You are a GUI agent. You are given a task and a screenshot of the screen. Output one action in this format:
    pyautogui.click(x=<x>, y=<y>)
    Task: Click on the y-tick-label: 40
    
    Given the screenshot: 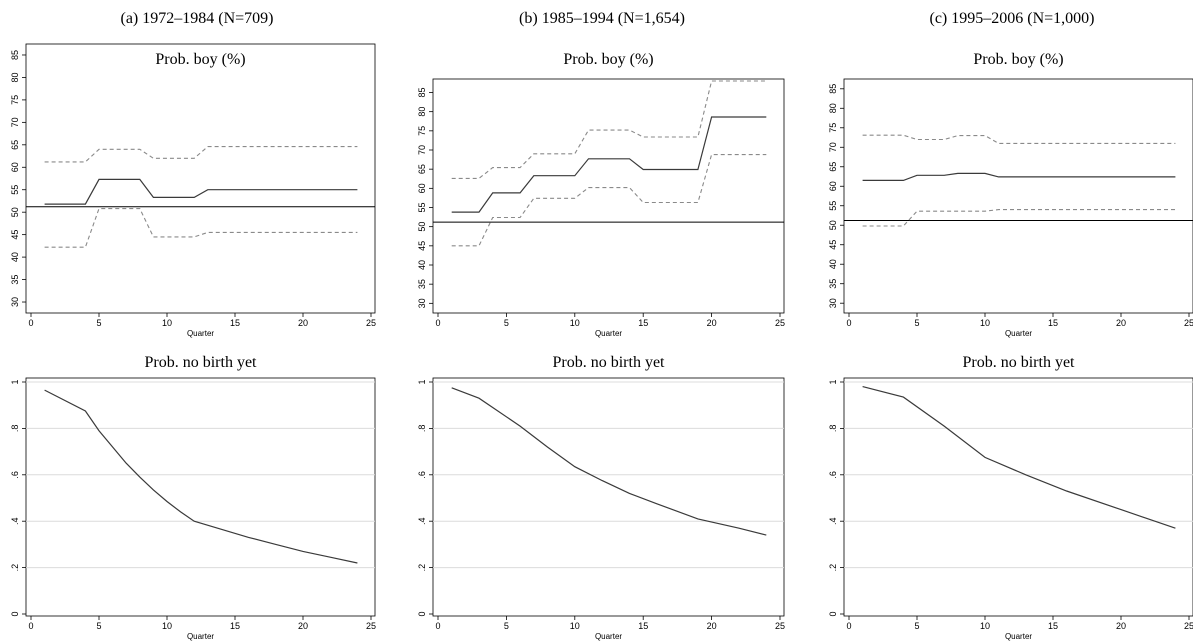 What is the action you would take?
    pyautogui.click(x=422, y=265)
    